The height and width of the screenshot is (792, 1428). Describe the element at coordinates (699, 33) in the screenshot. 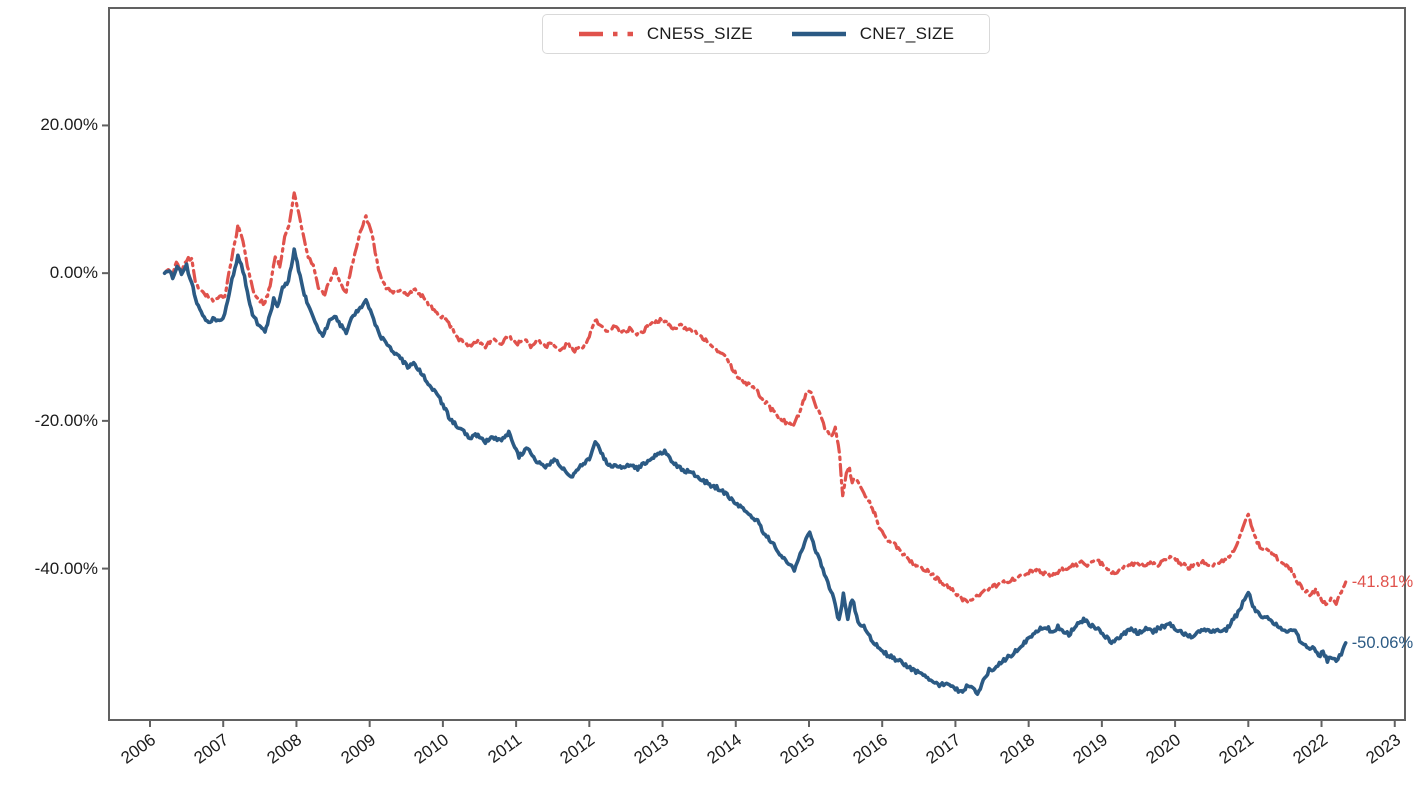

I see `legend-label-cne5s: CNE5S_SIZE` at that location.